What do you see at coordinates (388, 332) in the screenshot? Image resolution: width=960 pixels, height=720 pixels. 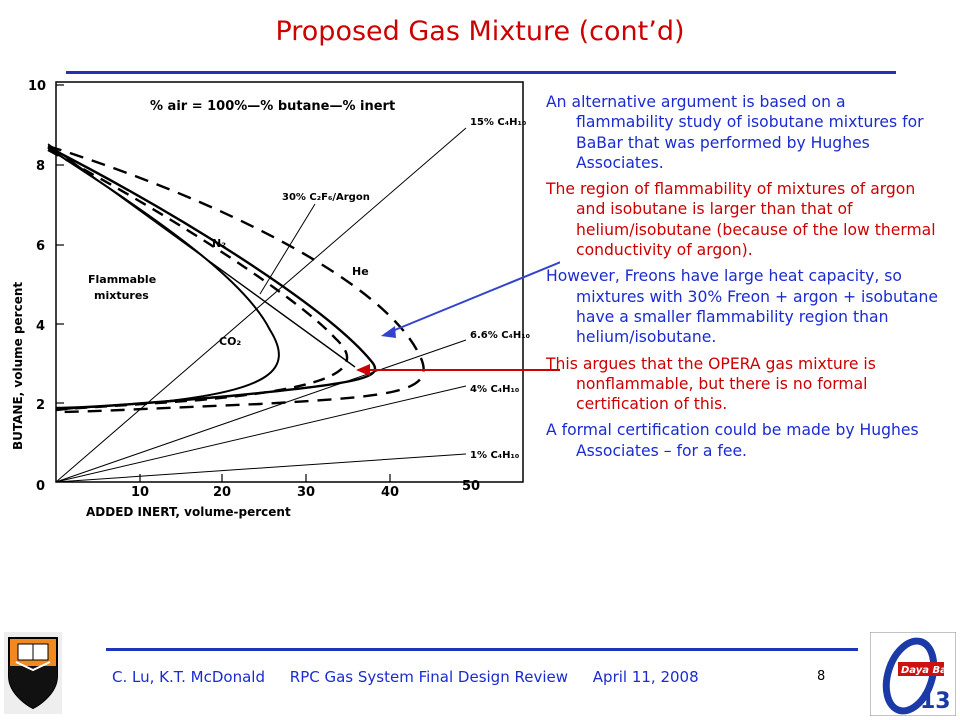 I see `blue-arrowhead` at bounding box center [388, 332].